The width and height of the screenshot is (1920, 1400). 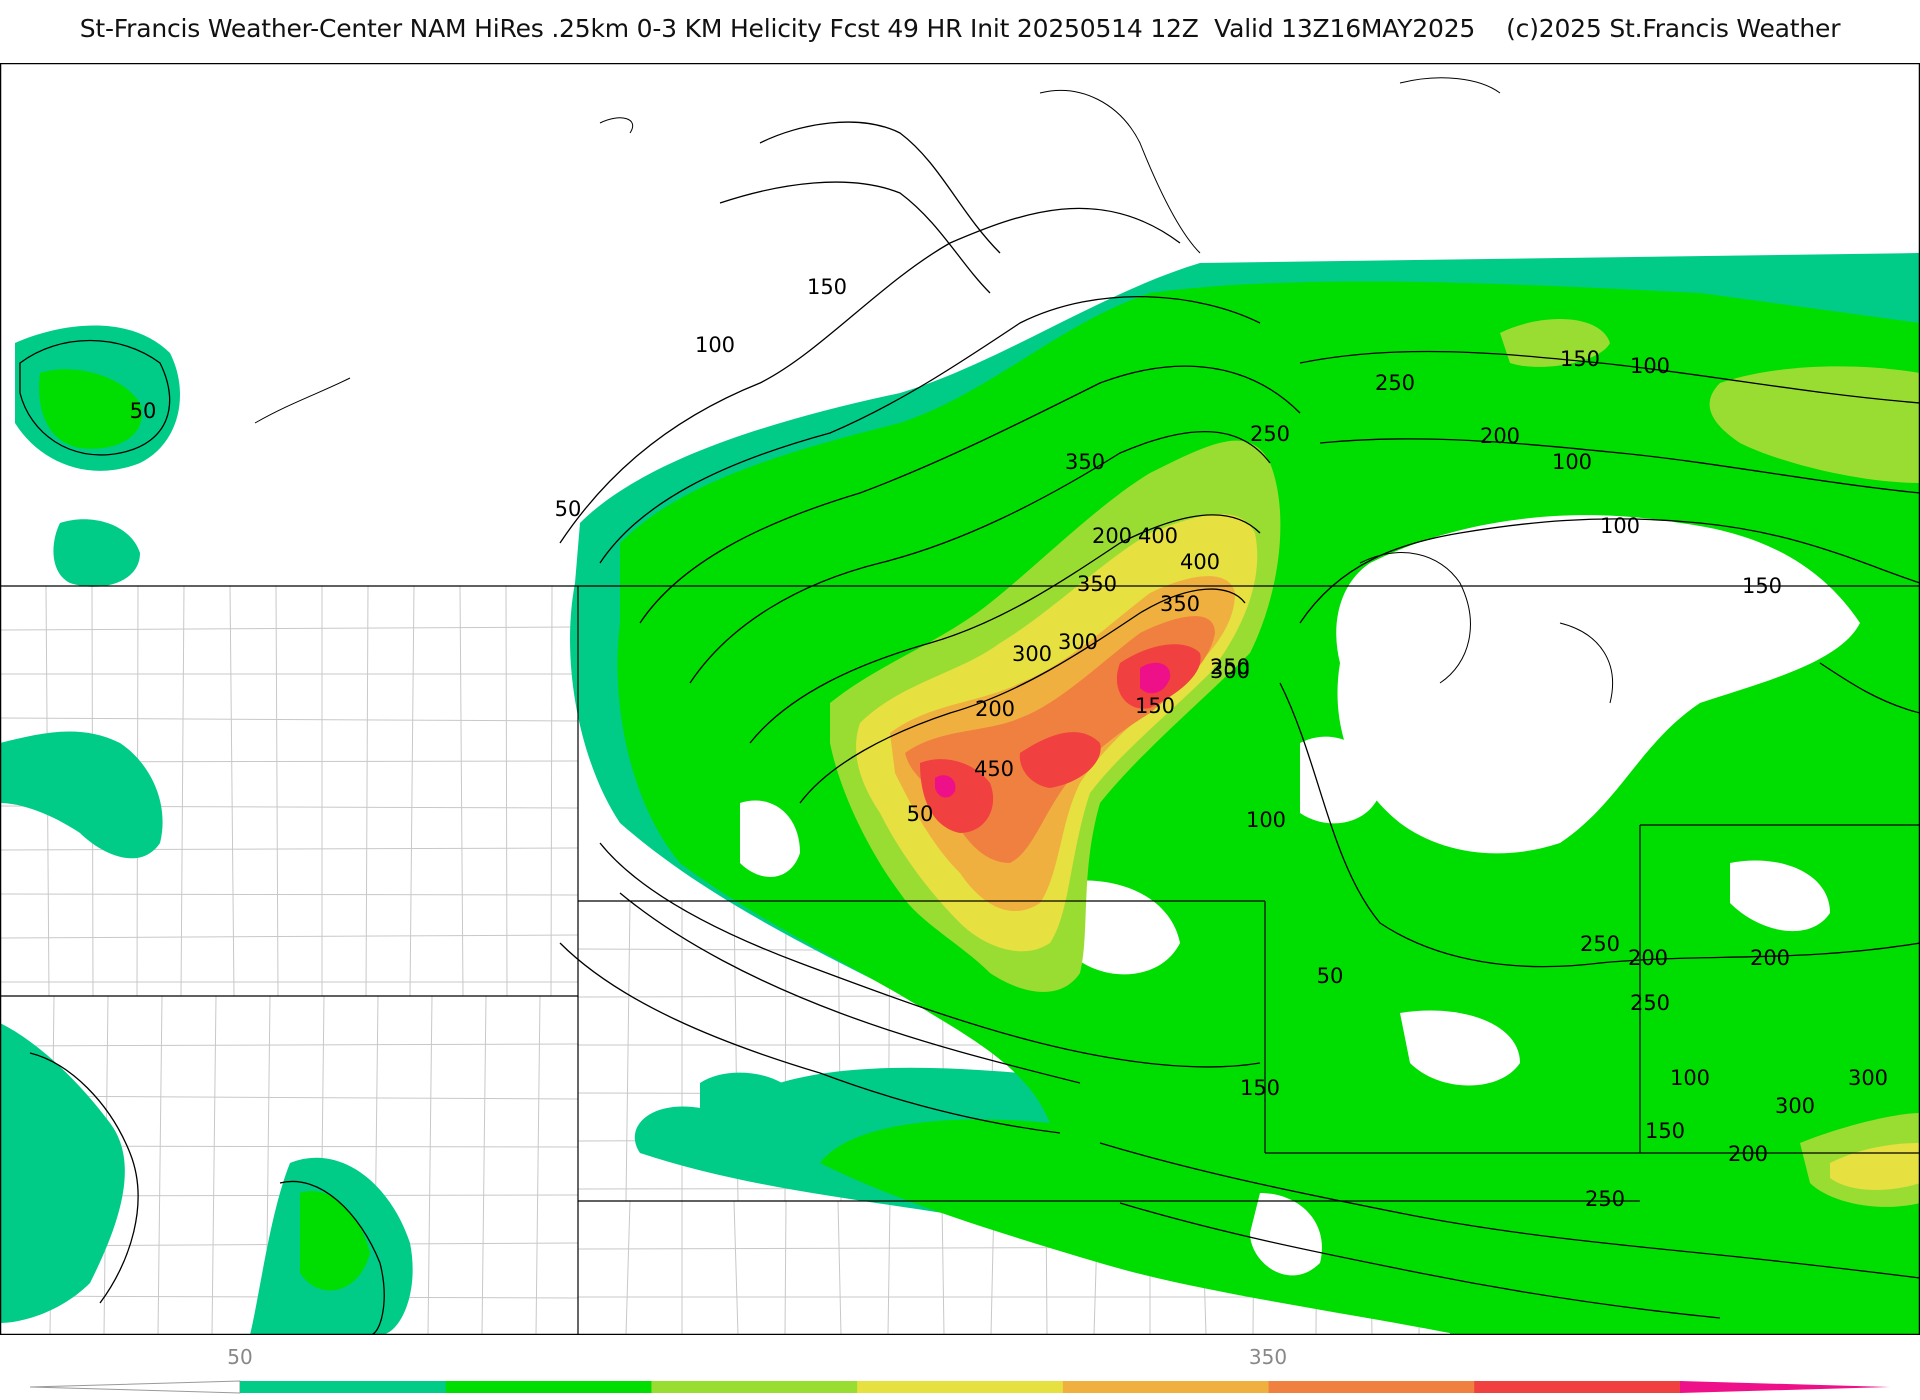 I want to click on colorbar-label-350: 350, so click(x=1268, y=1357).